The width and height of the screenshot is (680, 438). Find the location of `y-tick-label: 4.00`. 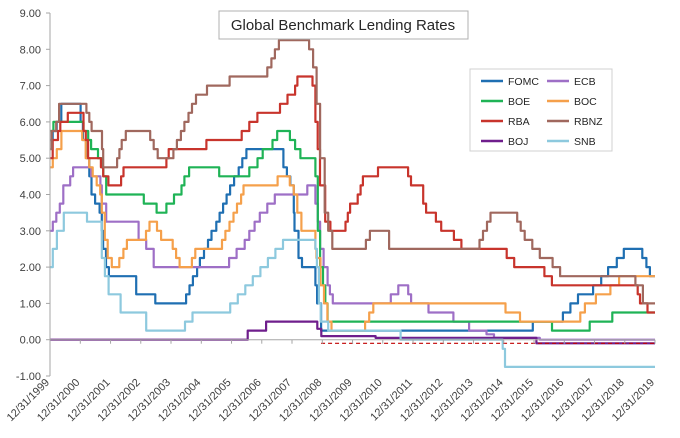

y-tick-label: 4.00 is located at coordinates (30, 196).